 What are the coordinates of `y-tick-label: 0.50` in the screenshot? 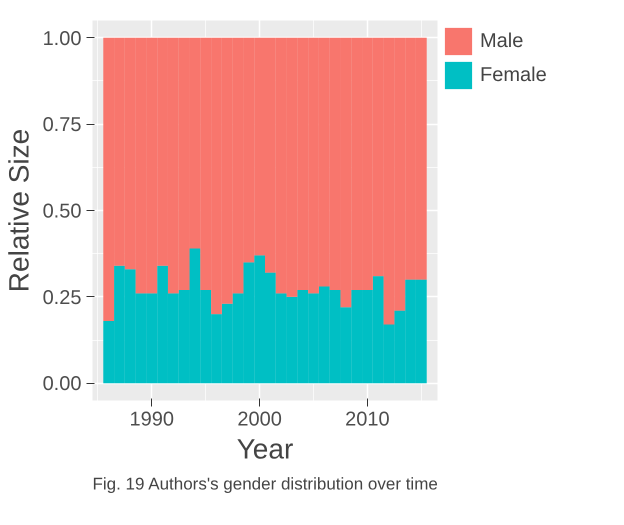 It's located at (62, 211).